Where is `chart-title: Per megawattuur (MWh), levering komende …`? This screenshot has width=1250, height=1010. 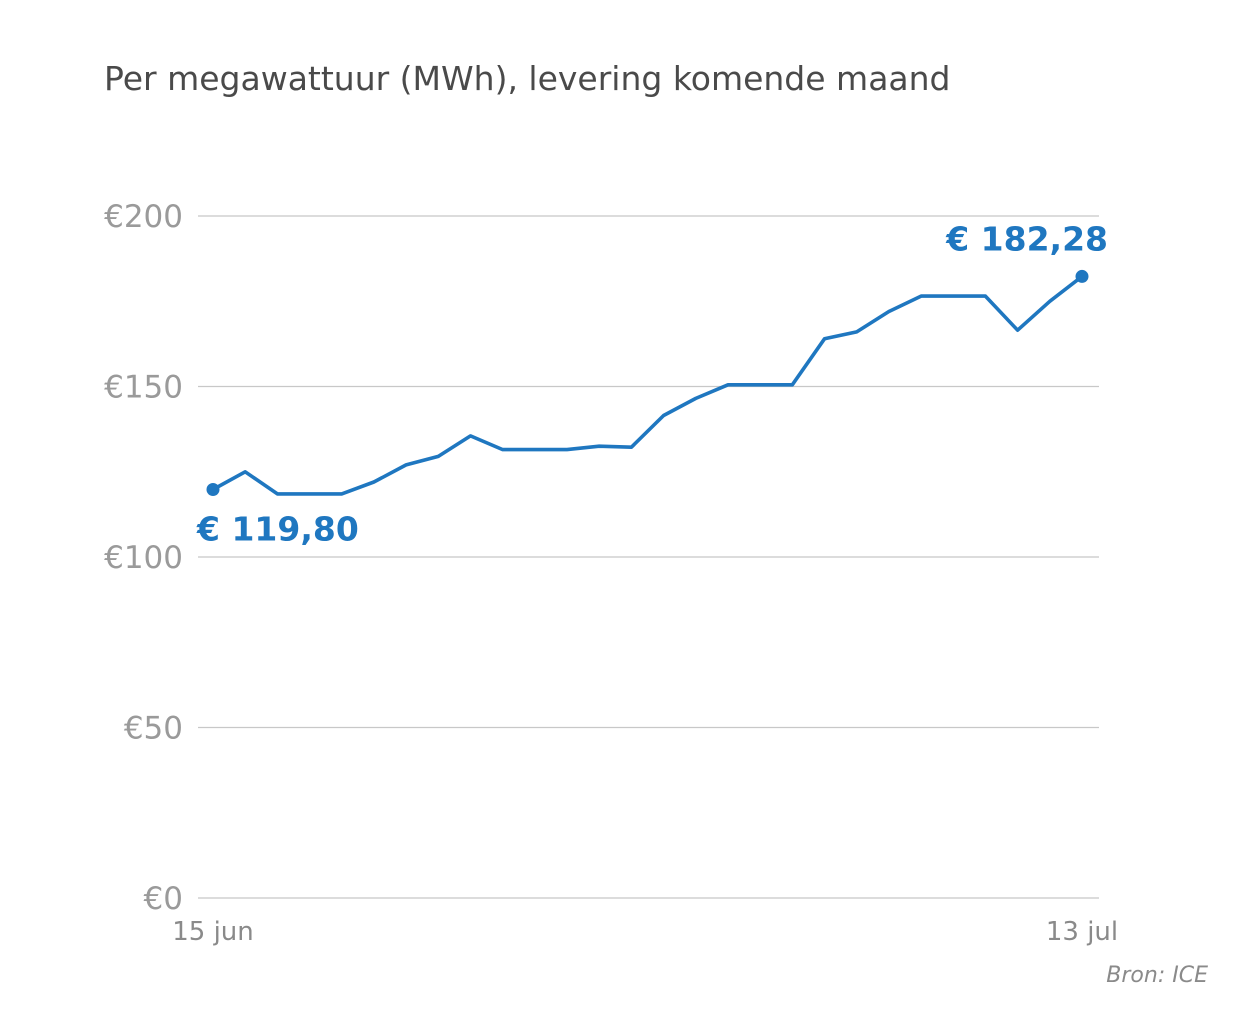 chart-title: Per megawattuur (MWh), levering komende … is located at coordinates (527, 78).